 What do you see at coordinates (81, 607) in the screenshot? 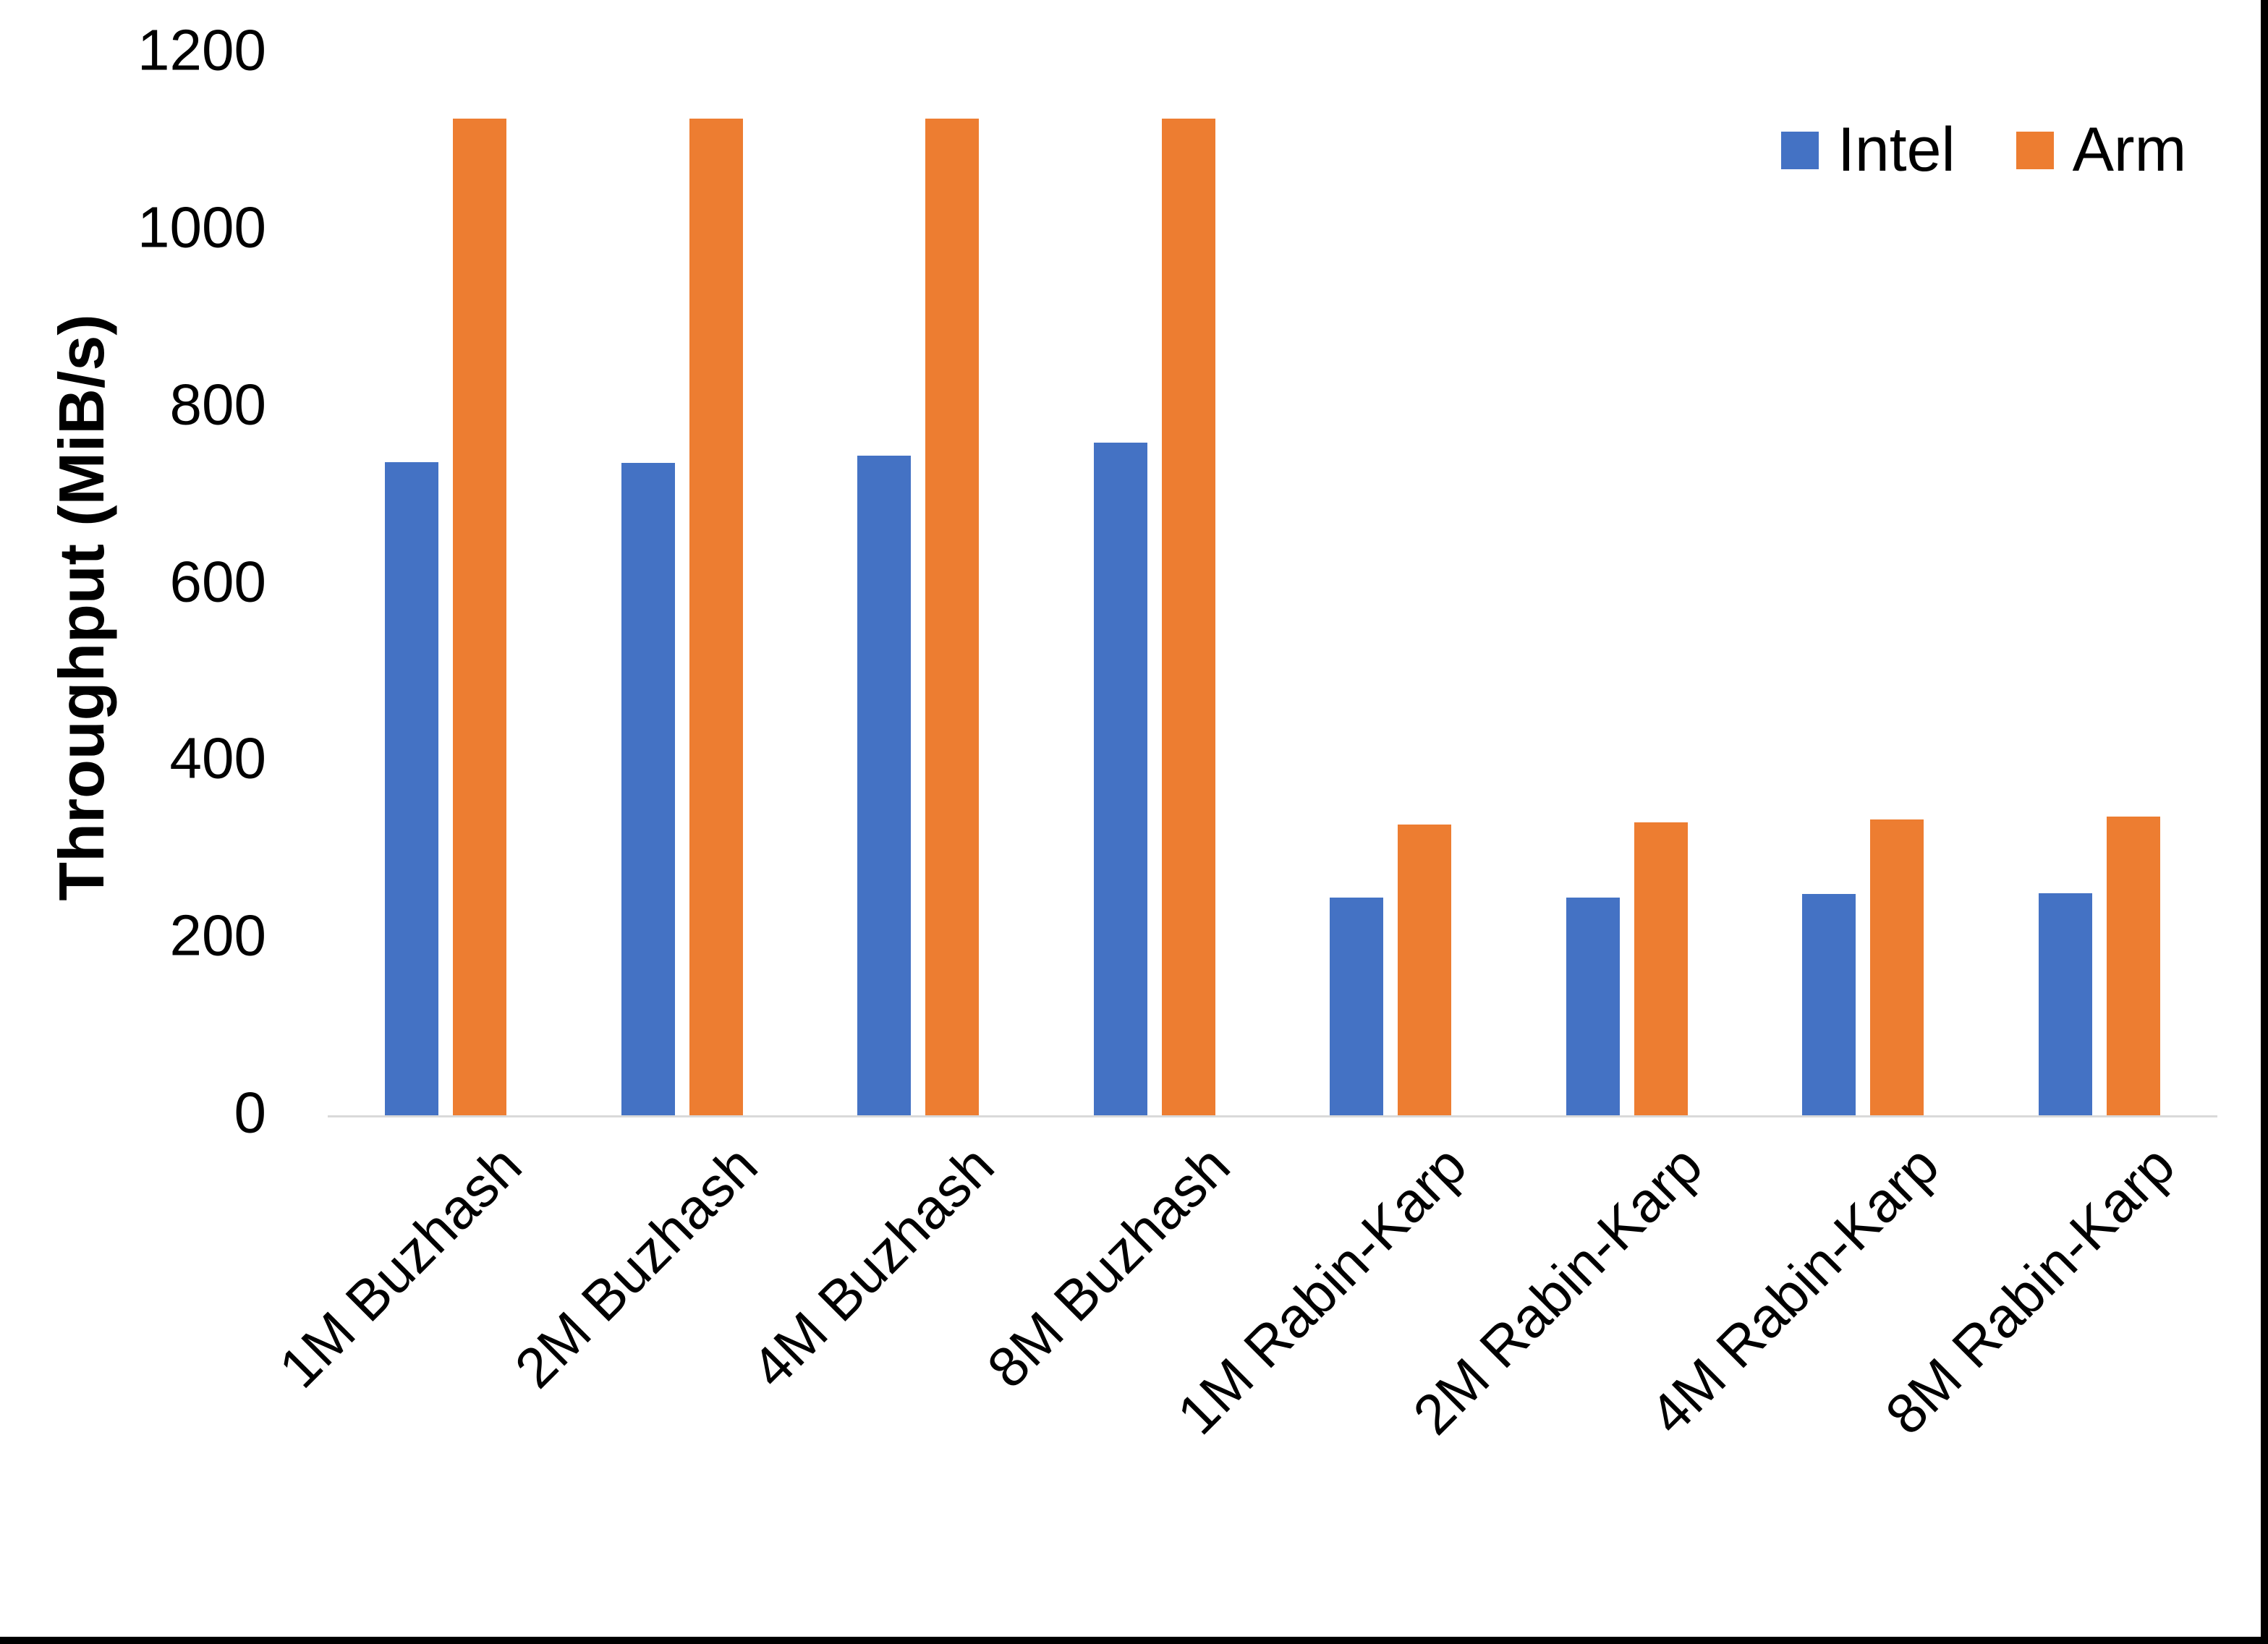
I see `y-axis-title: Throughput (MiB/s)` at bounding box center [81, 607].